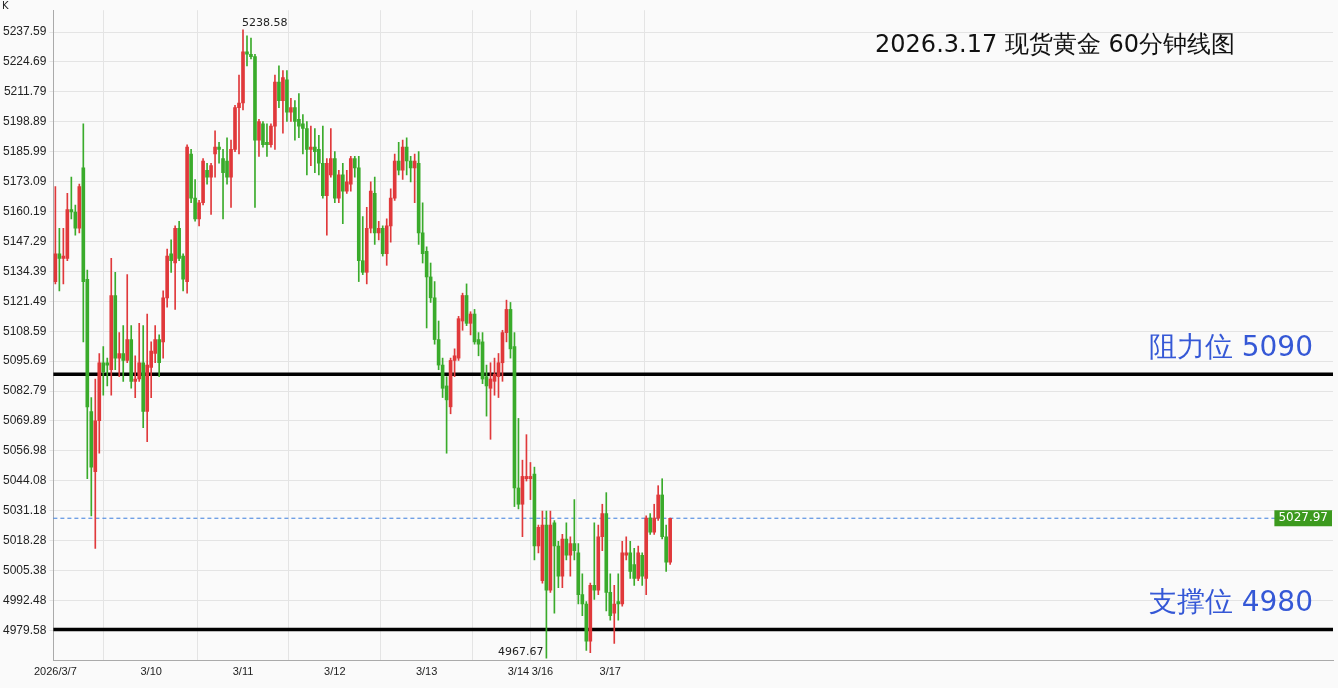 The height and width of the screenshot is (688, 1338). I want to click on y-tick-label: 5018.28, so click(24, 540).